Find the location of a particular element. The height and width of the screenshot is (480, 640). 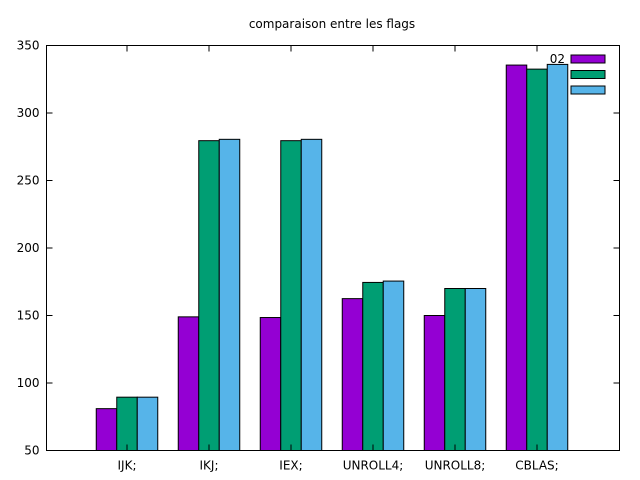

y-tick-label: 50 is located at coordinates (31, 451).